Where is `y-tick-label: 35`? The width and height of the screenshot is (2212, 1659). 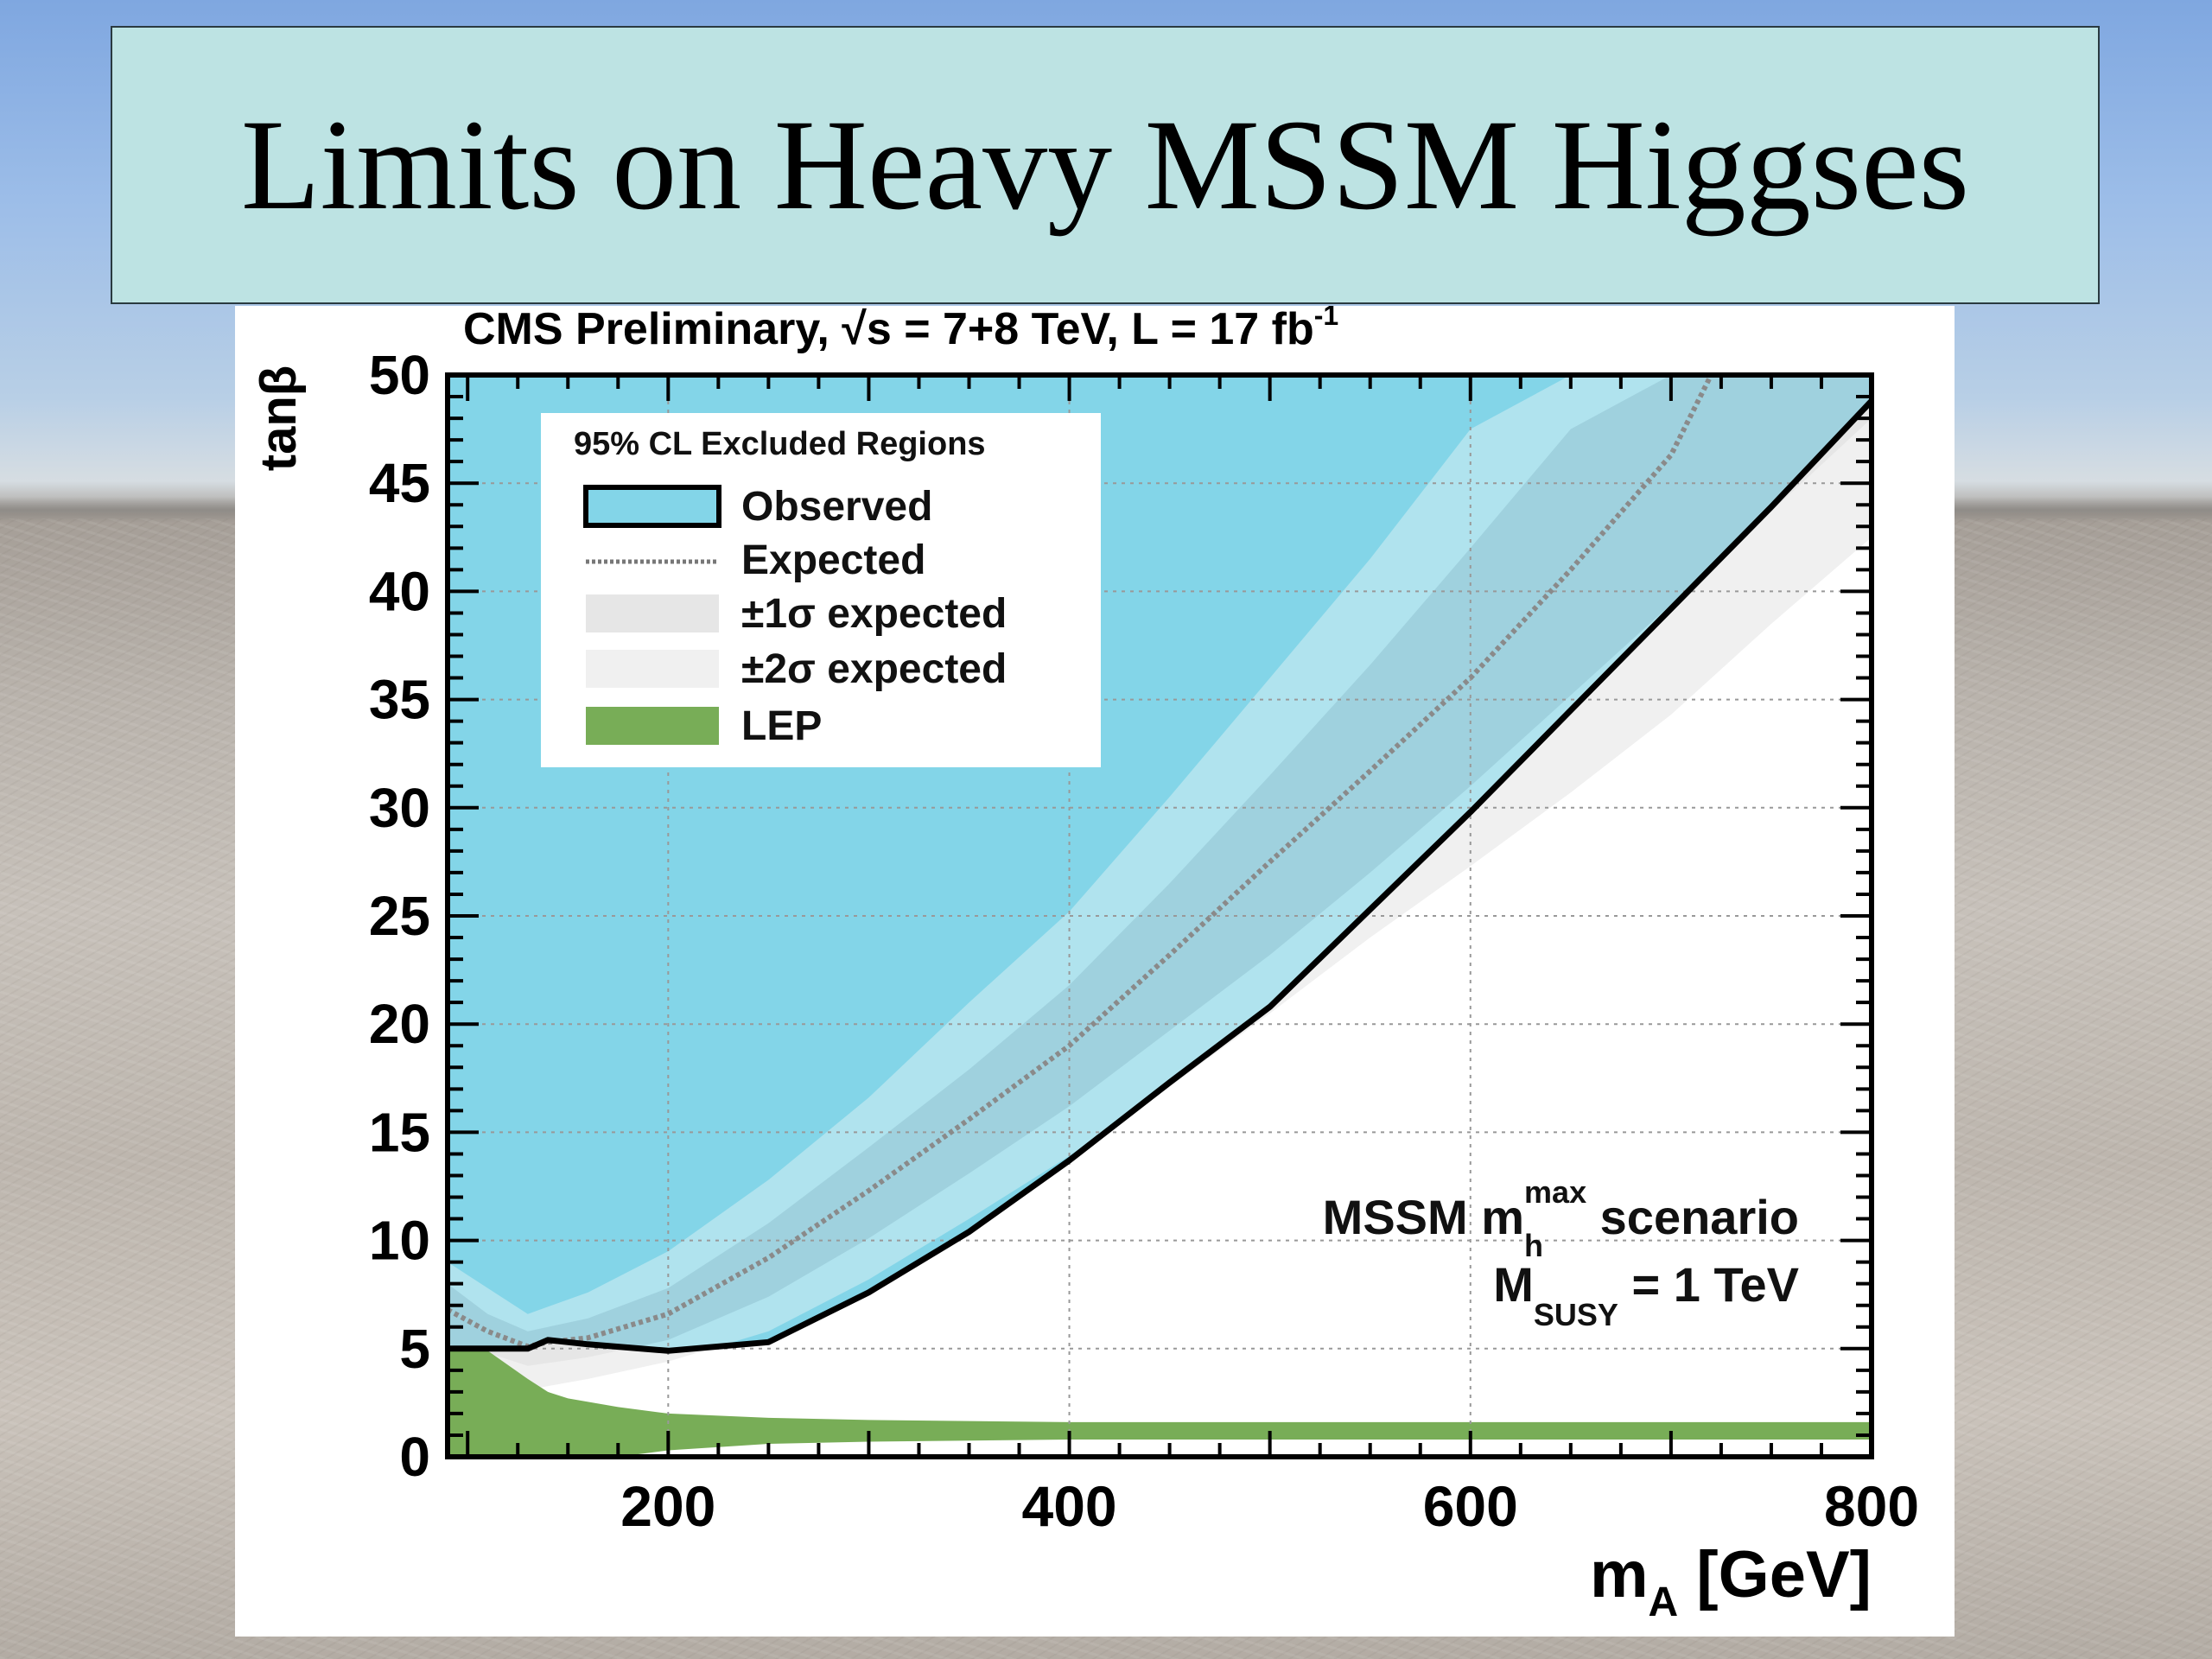 y-tick-label: 35 is located at coordinates (399, 700).